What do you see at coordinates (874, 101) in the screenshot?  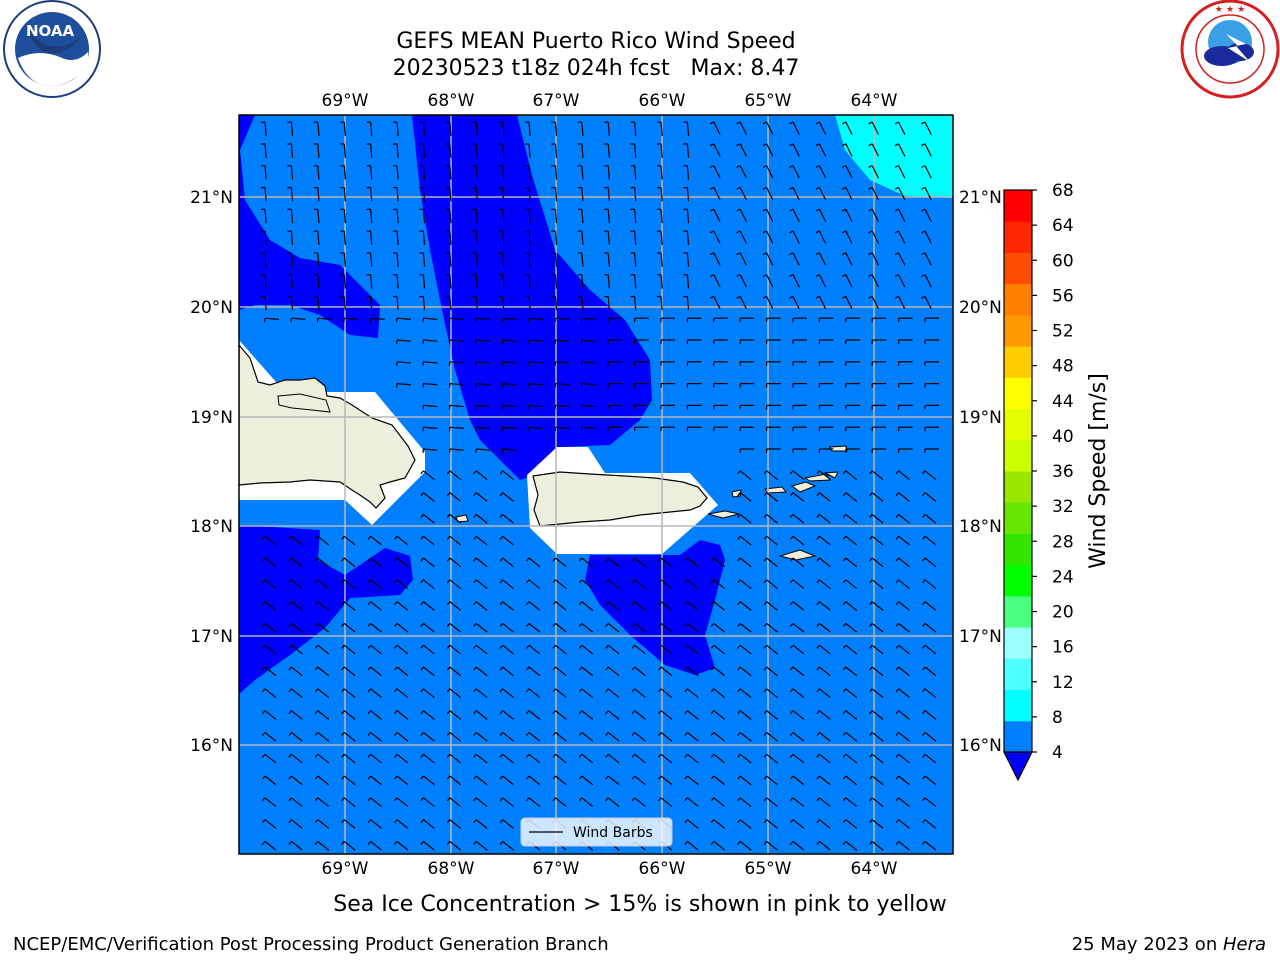 I see `lon-label-top: 64°W` at bounding box center [874, 101].